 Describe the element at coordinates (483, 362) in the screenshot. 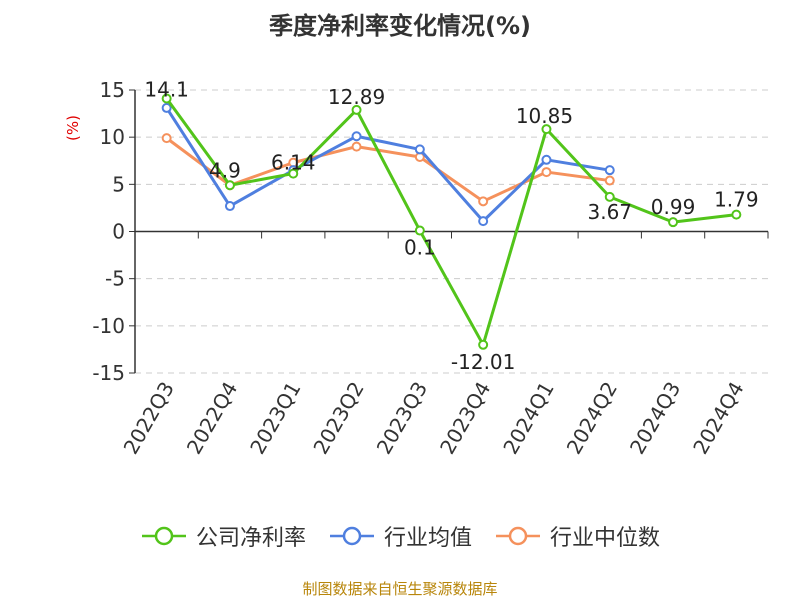

I see `data-label: -12.01` at that location.